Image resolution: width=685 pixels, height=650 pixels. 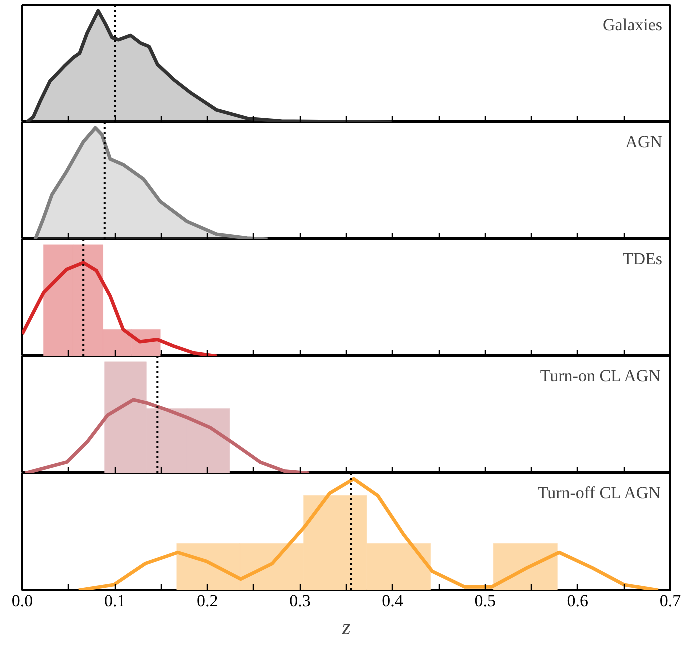 I want to click on chart-title: AGN, so click(x=644, y=142).